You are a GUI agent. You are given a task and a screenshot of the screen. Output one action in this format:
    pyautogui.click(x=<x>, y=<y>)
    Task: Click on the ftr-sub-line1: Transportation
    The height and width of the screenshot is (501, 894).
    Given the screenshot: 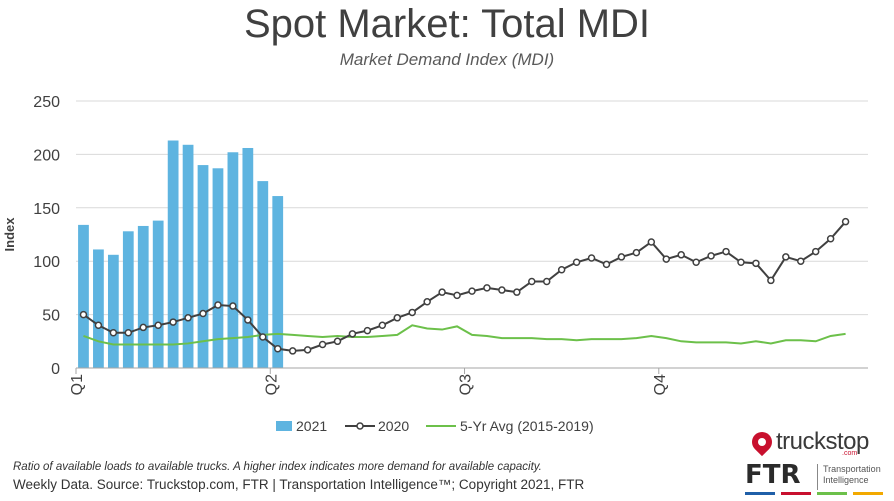 What is the action you would take?
    pyautogui.click(x=852, y=469)
    